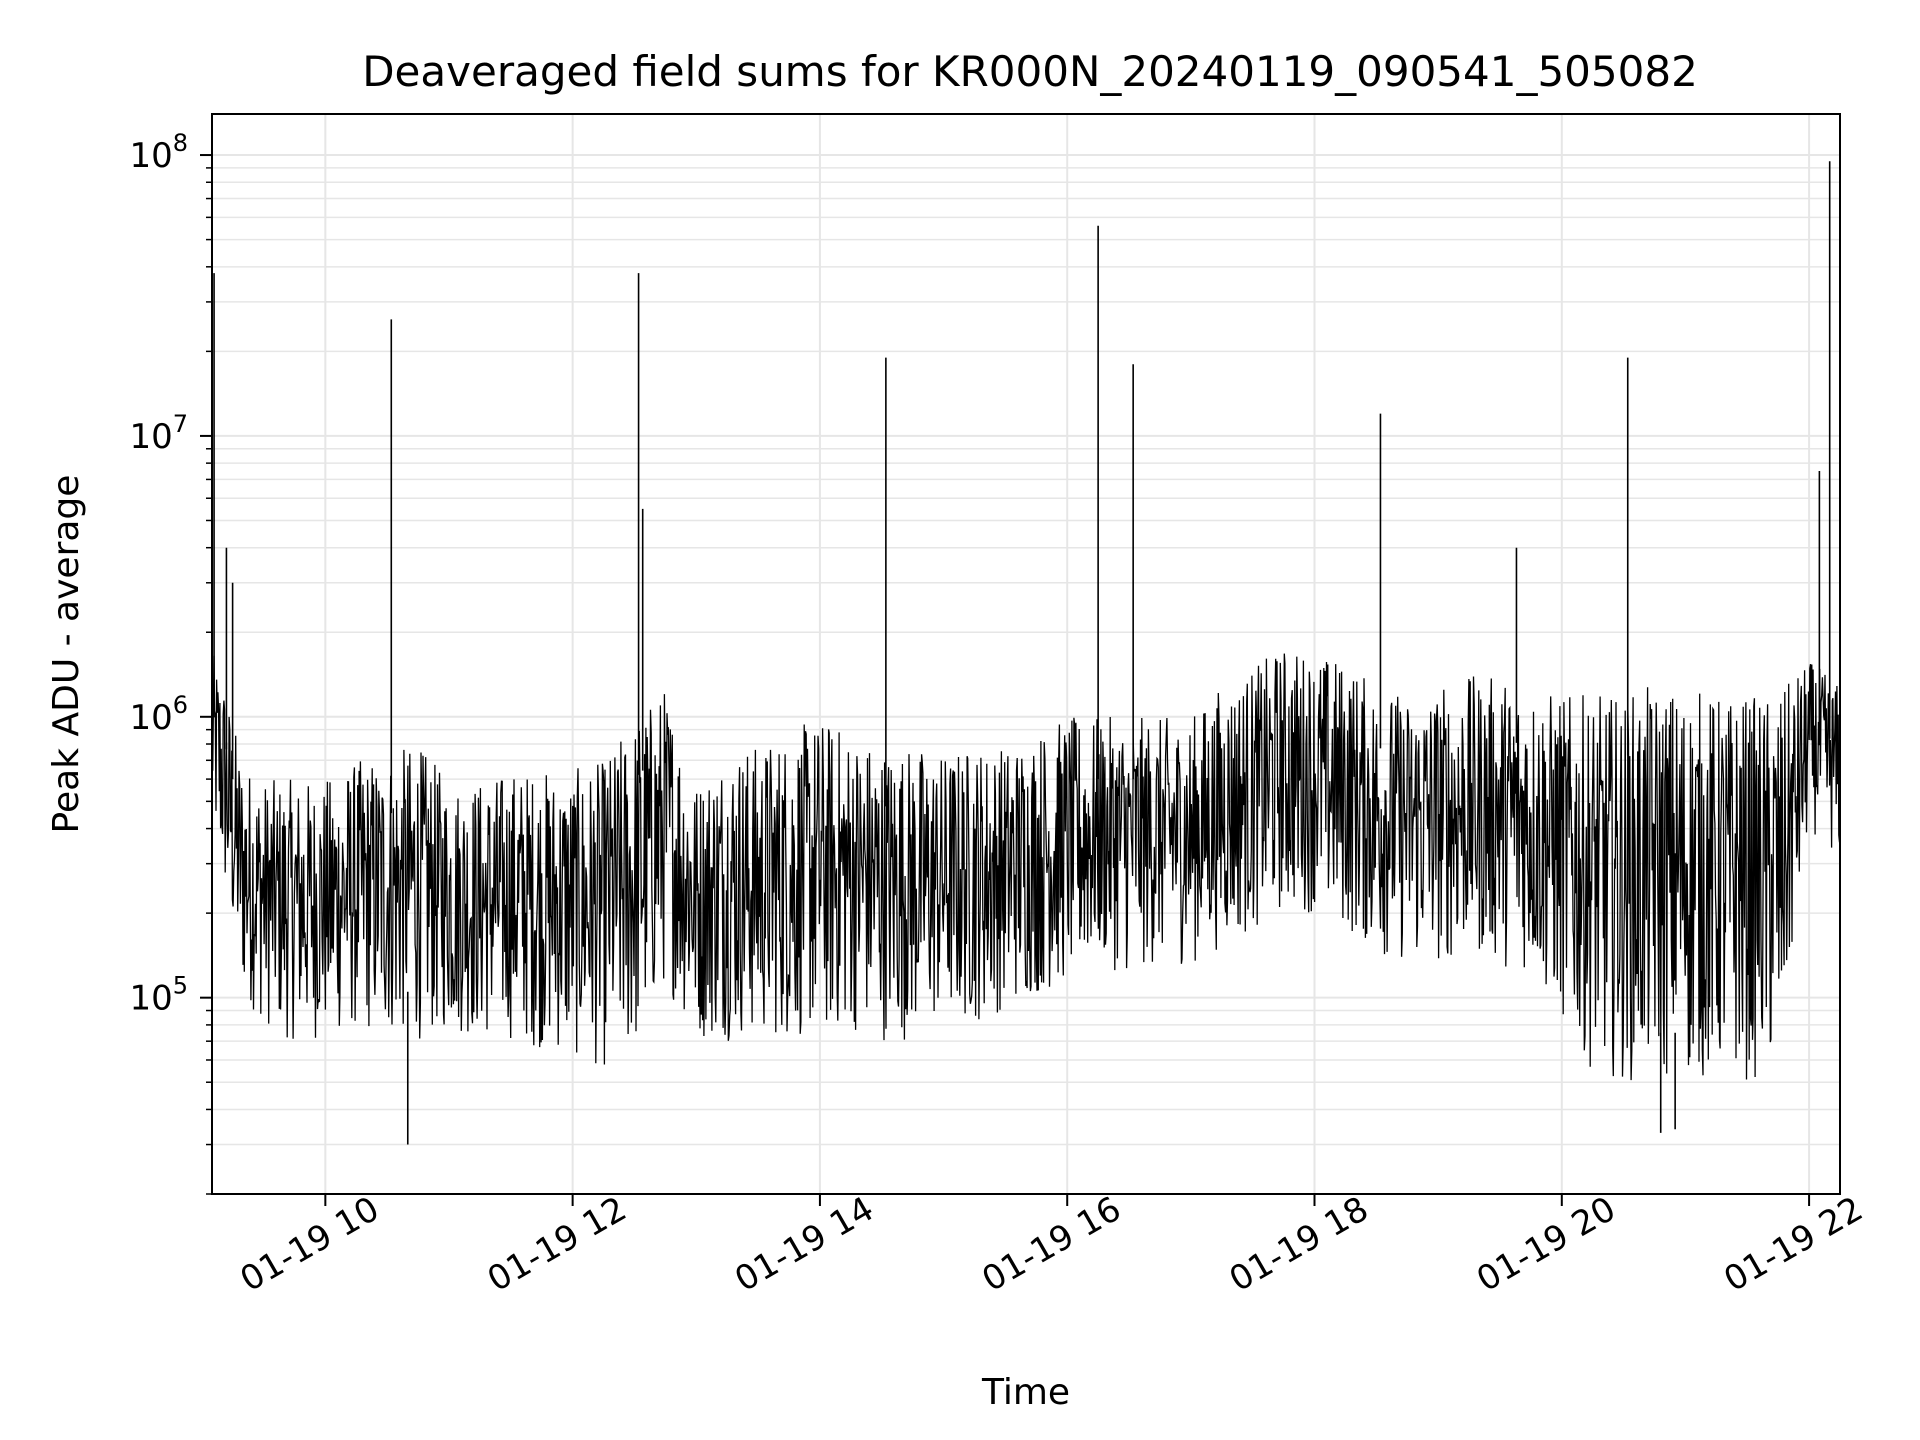 This screenshot has width=1920, height=1440. What do you see at coordinates (66, 654) in the screenshot?
I see `y-axis-label: Peak ADU - average` at bounding box center [66, 654].